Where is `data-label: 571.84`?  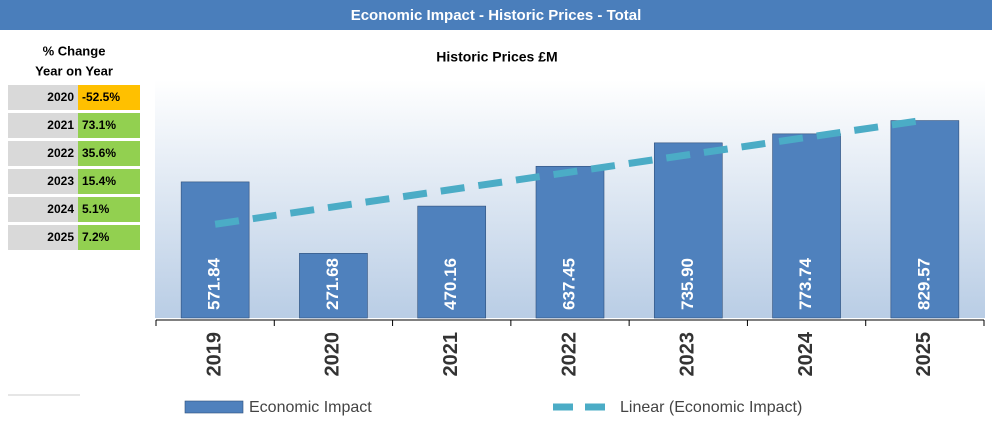 data-label: 571.84 is located at coordinates (214, 283).